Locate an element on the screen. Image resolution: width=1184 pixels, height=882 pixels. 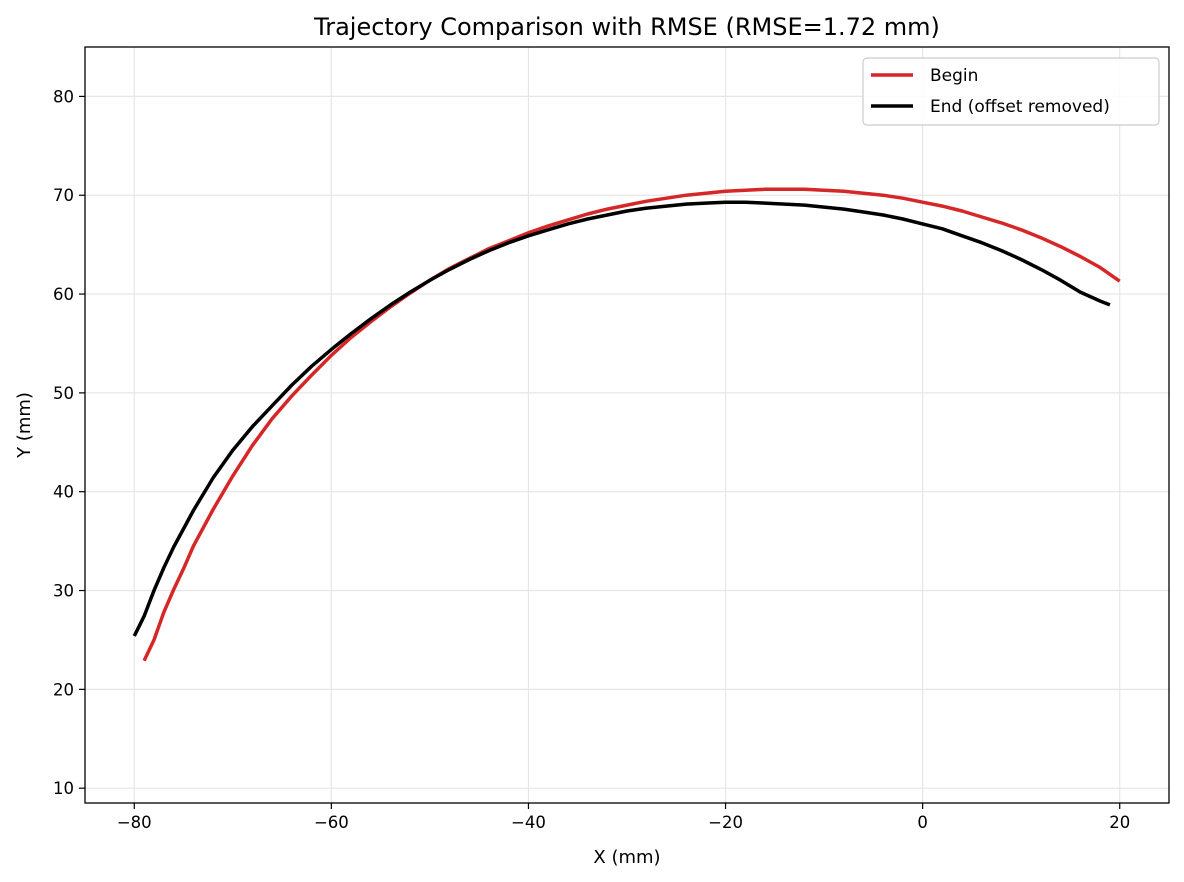
x-tick-label: −40 is located at coordinates (528, 822).